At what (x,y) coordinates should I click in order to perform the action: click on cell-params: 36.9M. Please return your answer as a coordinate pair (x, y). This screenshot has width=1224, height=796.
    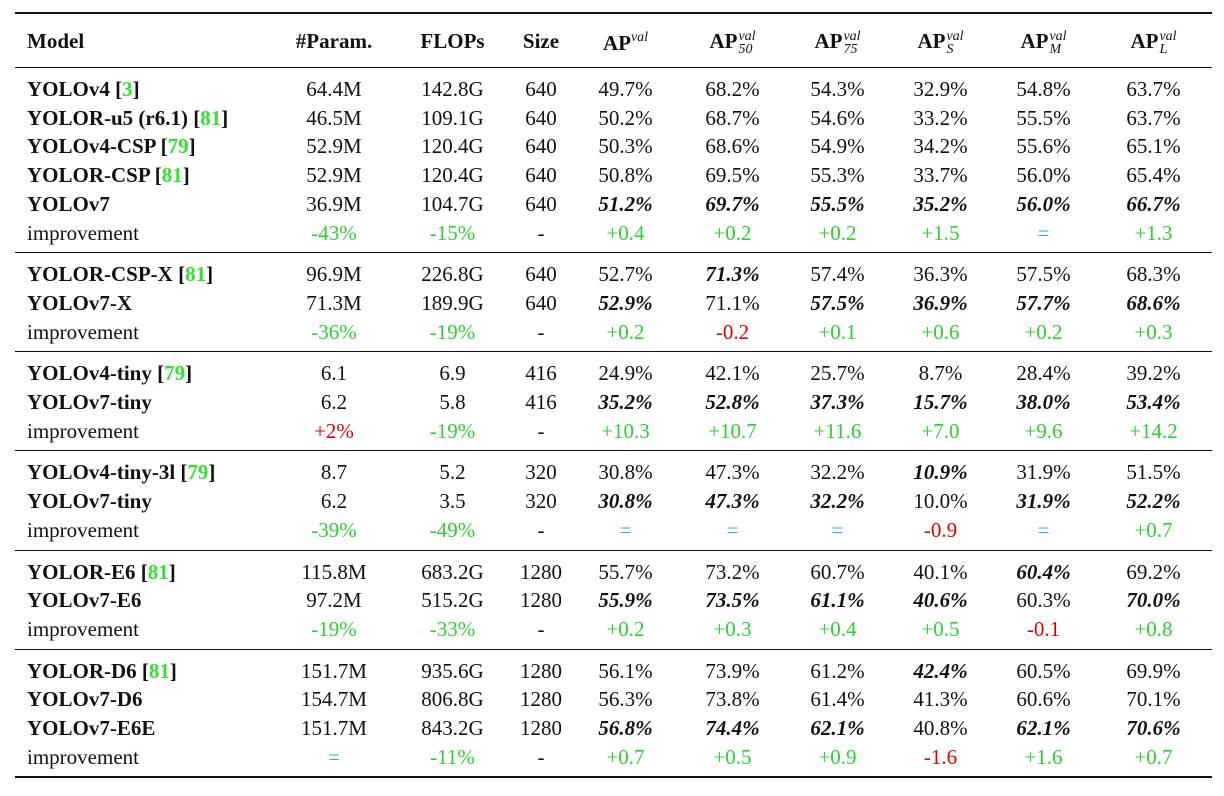
    Looking at the image, I should click on (334, 203).